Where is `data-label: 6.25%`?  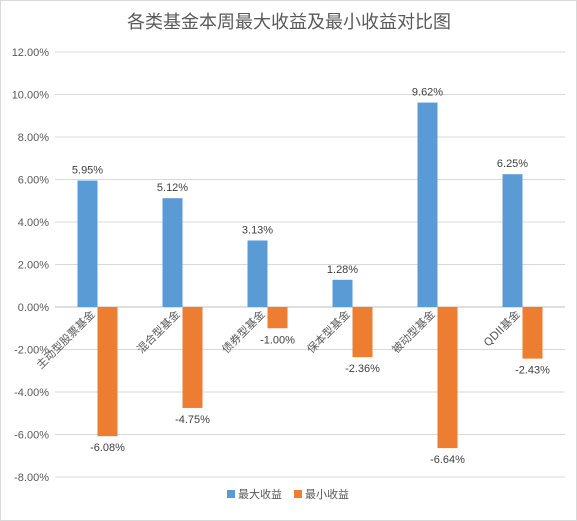
data-label: 6.25% is located at coordinates (512, 164).